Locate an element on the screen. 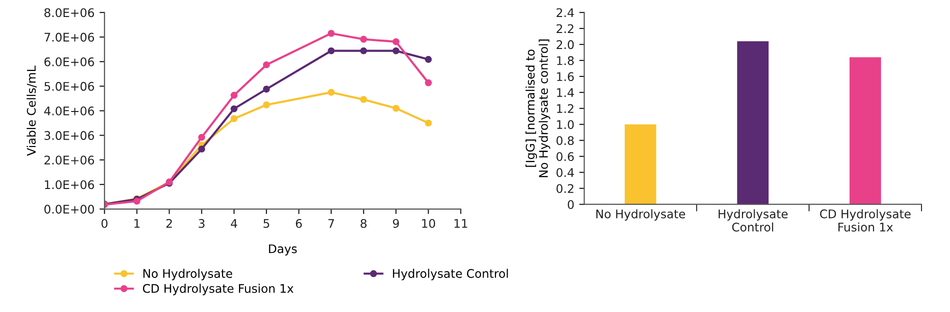 The image size is (950, 312). y-tick-label: 1.6 is located at coordinates (565, 77).